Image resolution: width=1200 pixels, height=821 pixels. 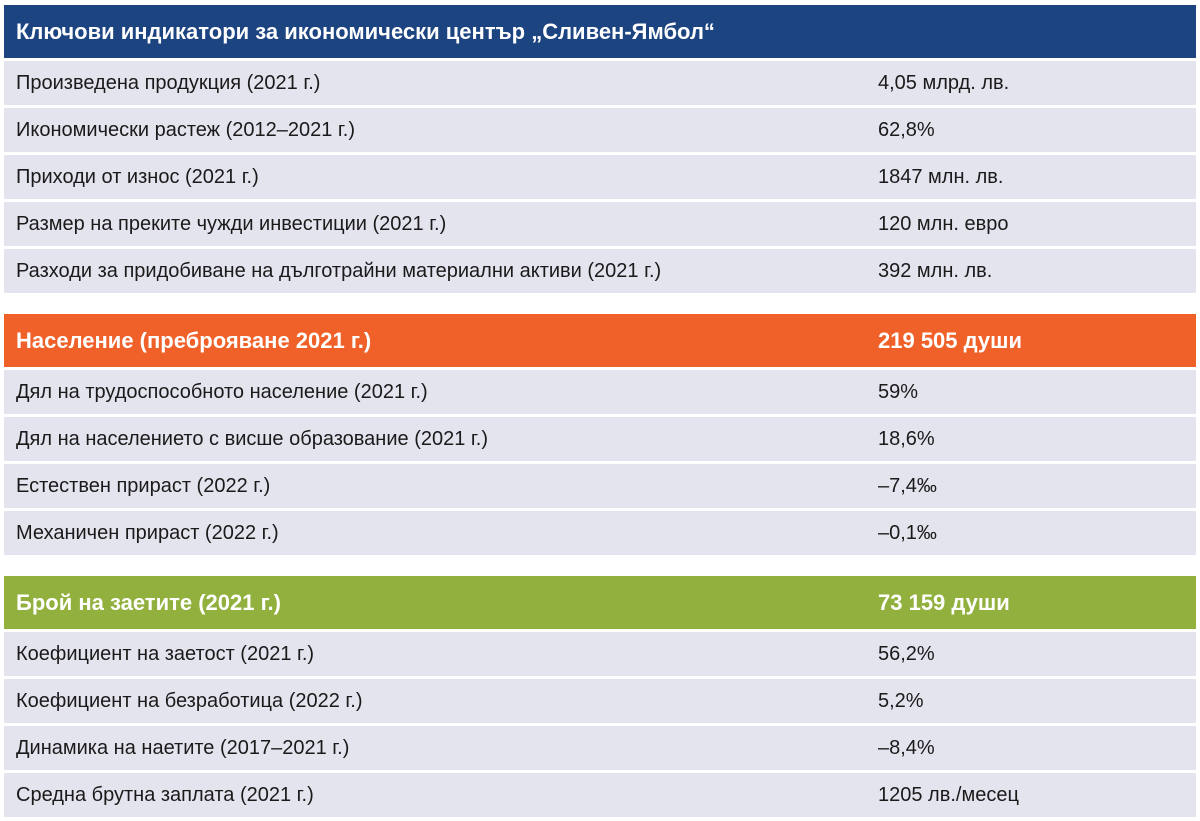 I want to click on table-row: Коефициент на безработица (2022 г.) 5,2%, so click(x=600, y=701).